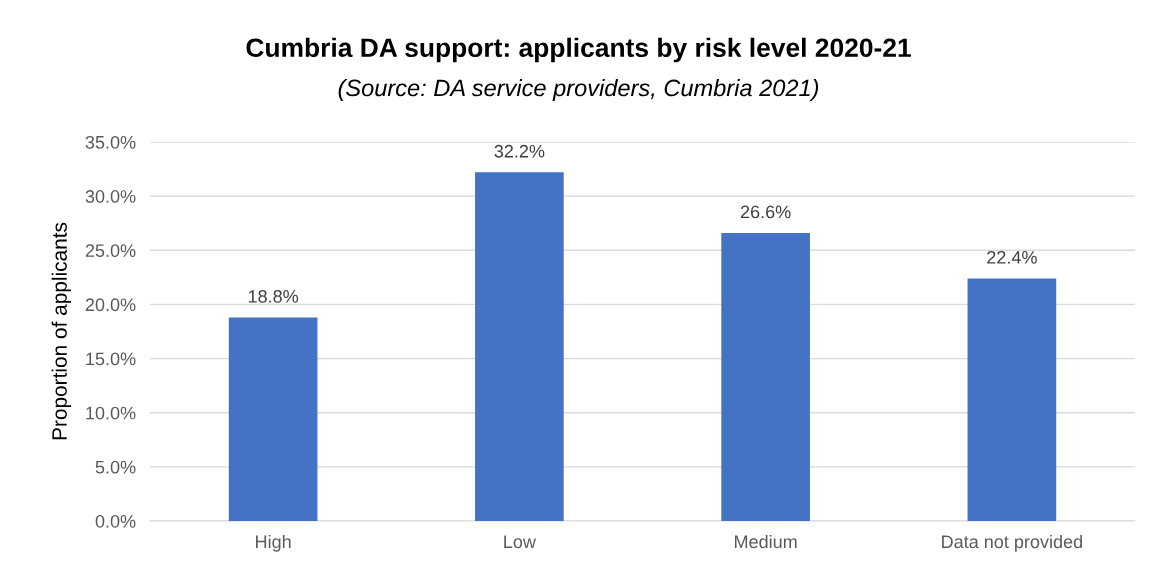 The width and height of the screenshot is (1157, 579). What do you see at coordinates (111, 413) in the screenshot?
I see `y-tick-label: 10.0%` at bounding box center [111, 413].